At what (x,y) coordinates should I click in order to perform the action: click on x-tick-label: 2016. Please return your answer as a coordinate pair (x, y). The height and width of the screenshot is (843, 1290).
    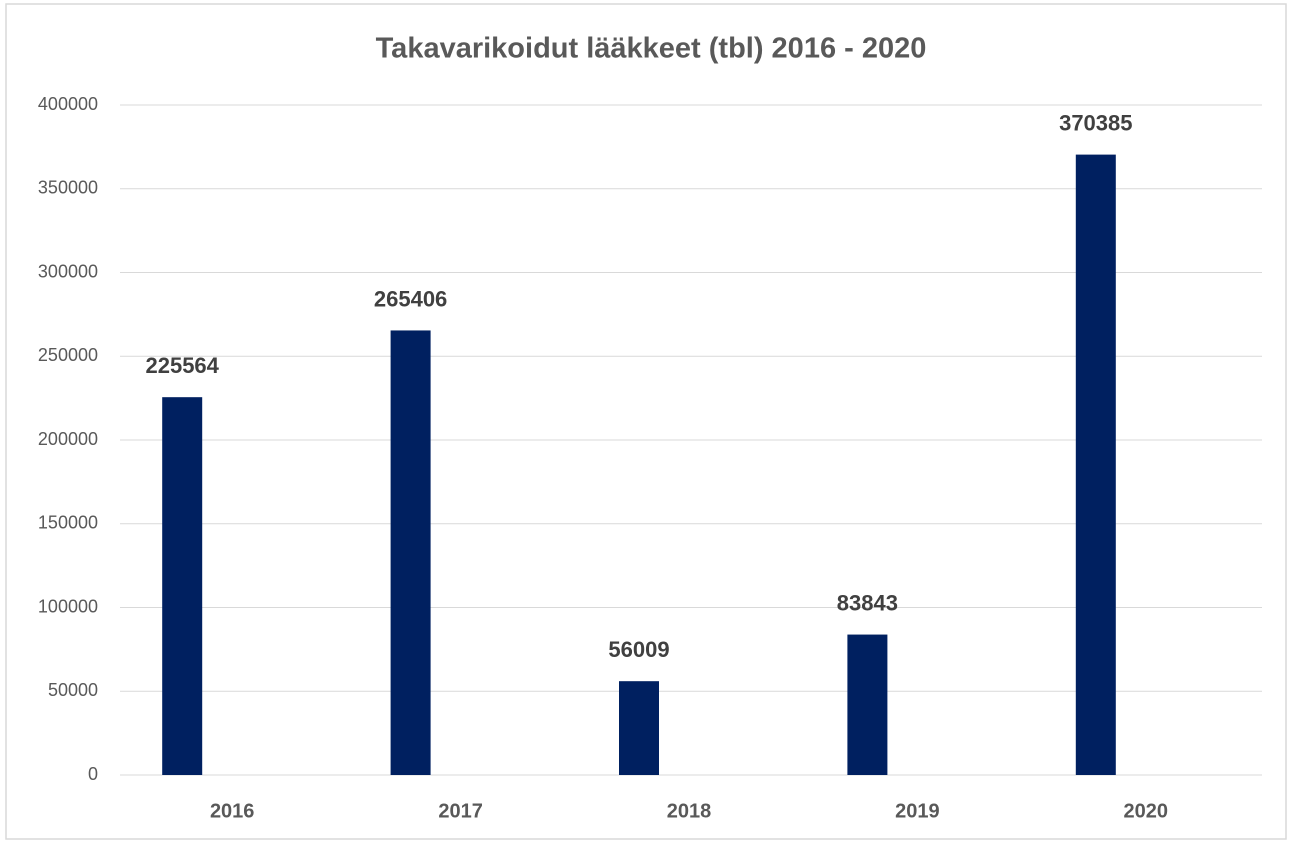
    Looking at the image, I should click on (232, 811).